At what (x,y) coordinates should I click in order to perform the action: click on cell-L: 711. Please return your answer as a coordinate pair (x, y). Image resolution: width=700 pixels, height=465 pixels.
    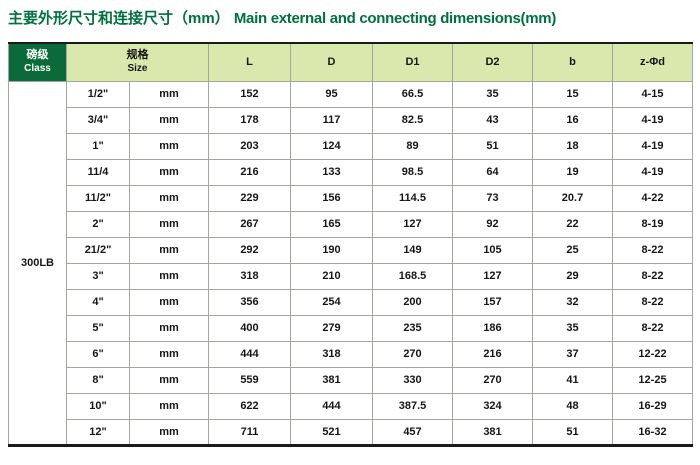
    Looking at the image, I should click on (249, 432).